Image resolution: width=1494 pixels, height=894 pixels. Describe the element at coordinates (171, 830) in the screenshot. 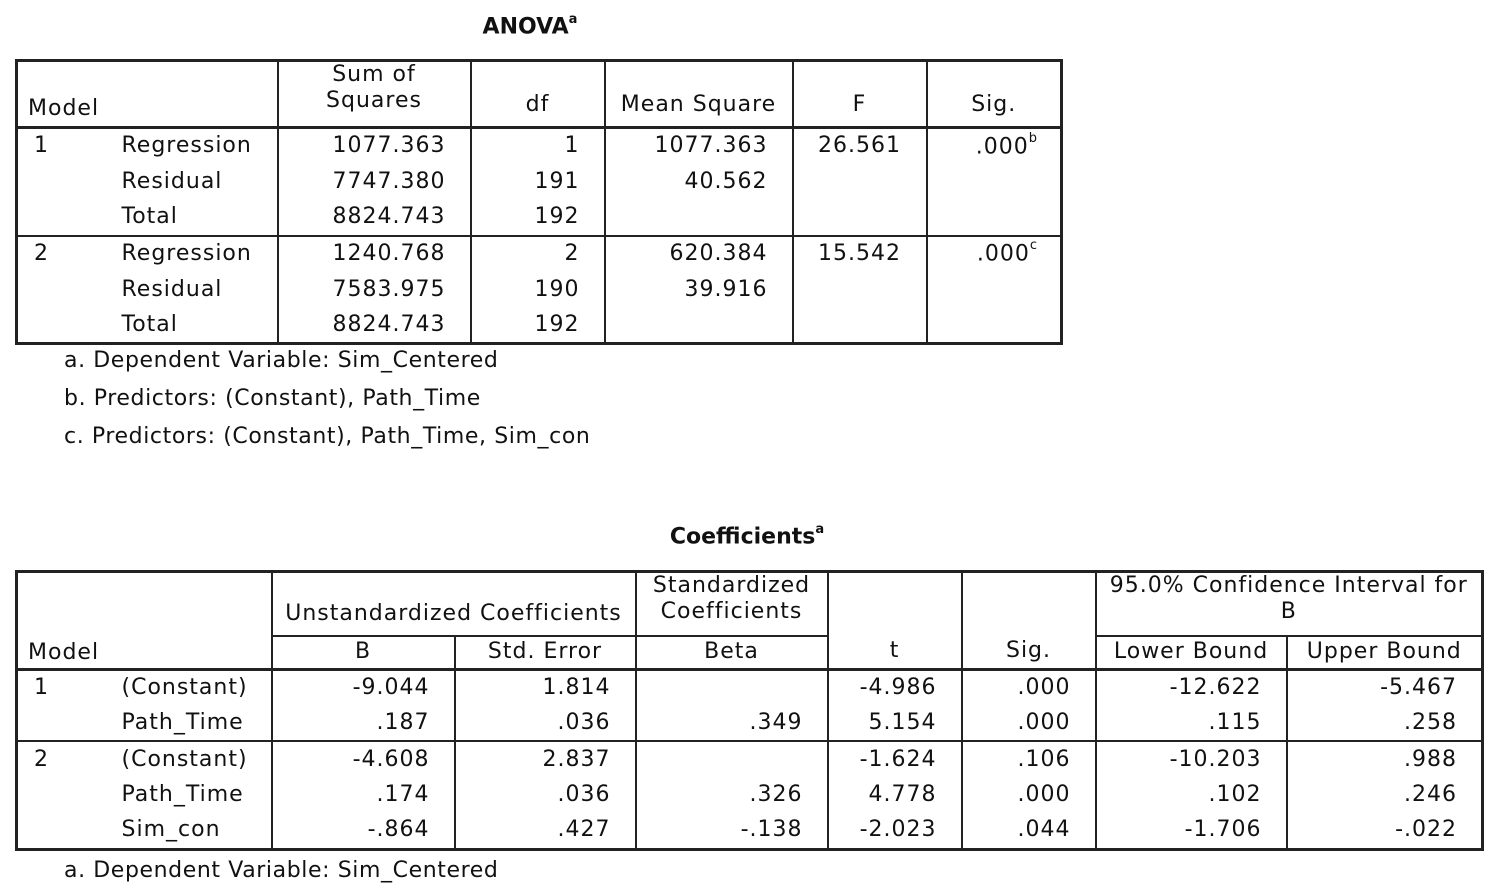

I see `coefficients-row-label: Sim_con` at that location.